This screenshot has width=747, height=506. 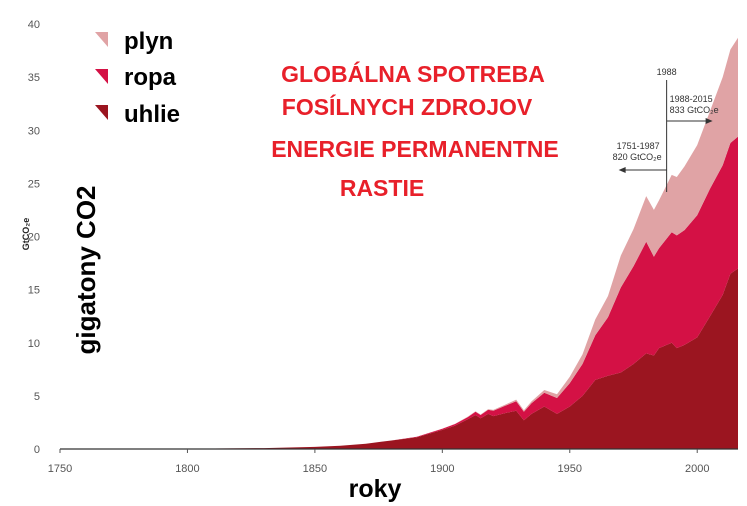 What do you see at coordinates (60, 469) in the screenshot?
I see `x-tick-label: 1750` at bounding box center [60, 469].